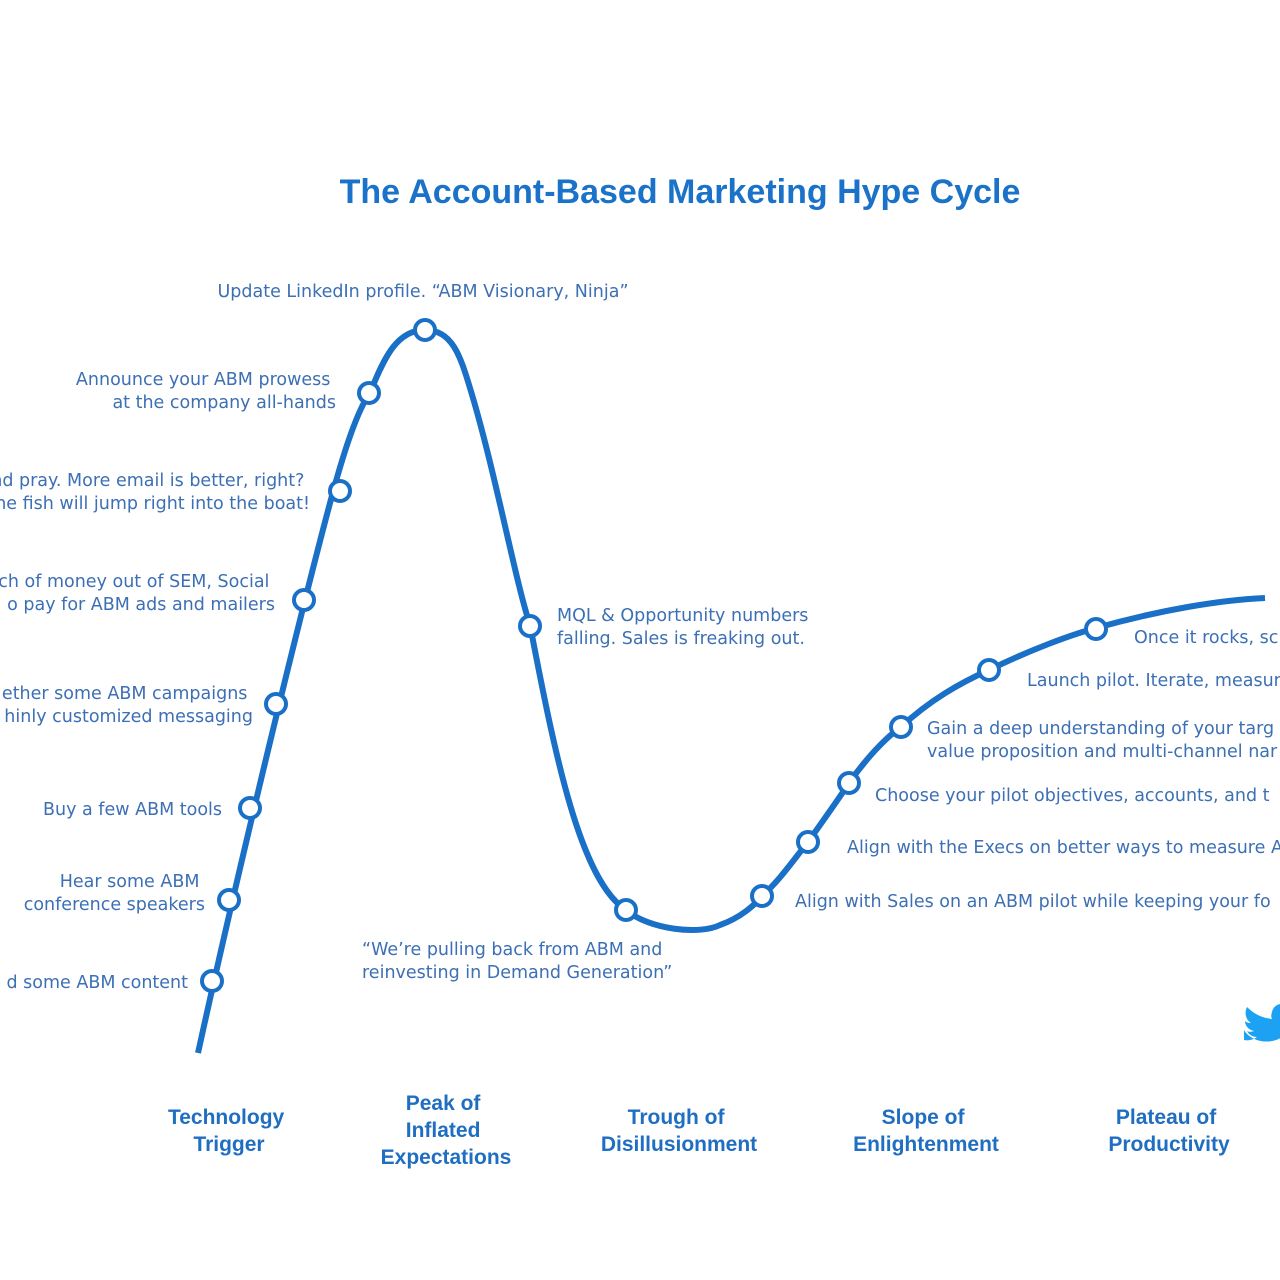 This screenshot has height=1280, width=1280. I want to click on phase-label: Slope of Enlightenment, so click(926, 1131).